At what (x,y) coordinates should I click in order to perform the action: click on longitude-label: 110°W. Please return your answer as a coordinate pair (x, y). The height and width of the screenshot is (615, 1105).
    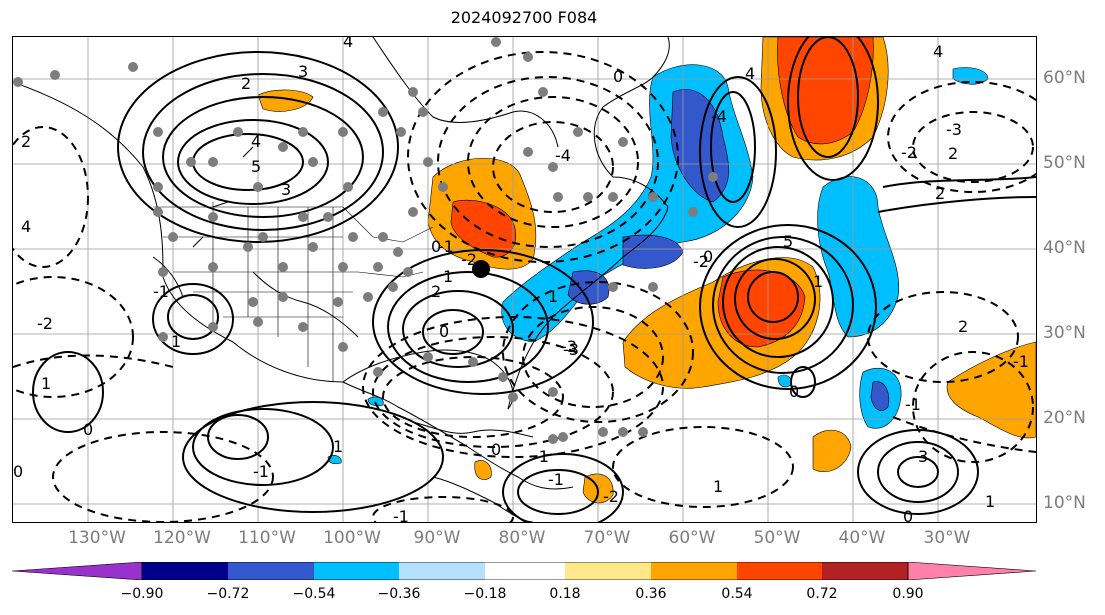
    Looking at the image, I should click on (267, 538).